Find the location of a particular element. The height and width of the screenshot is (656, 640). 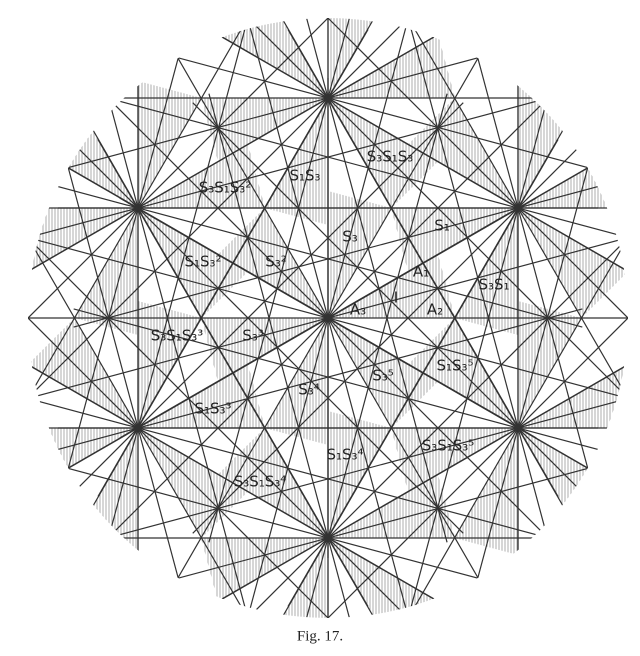

region-label: S₁ is located at coordinates (442, 226).